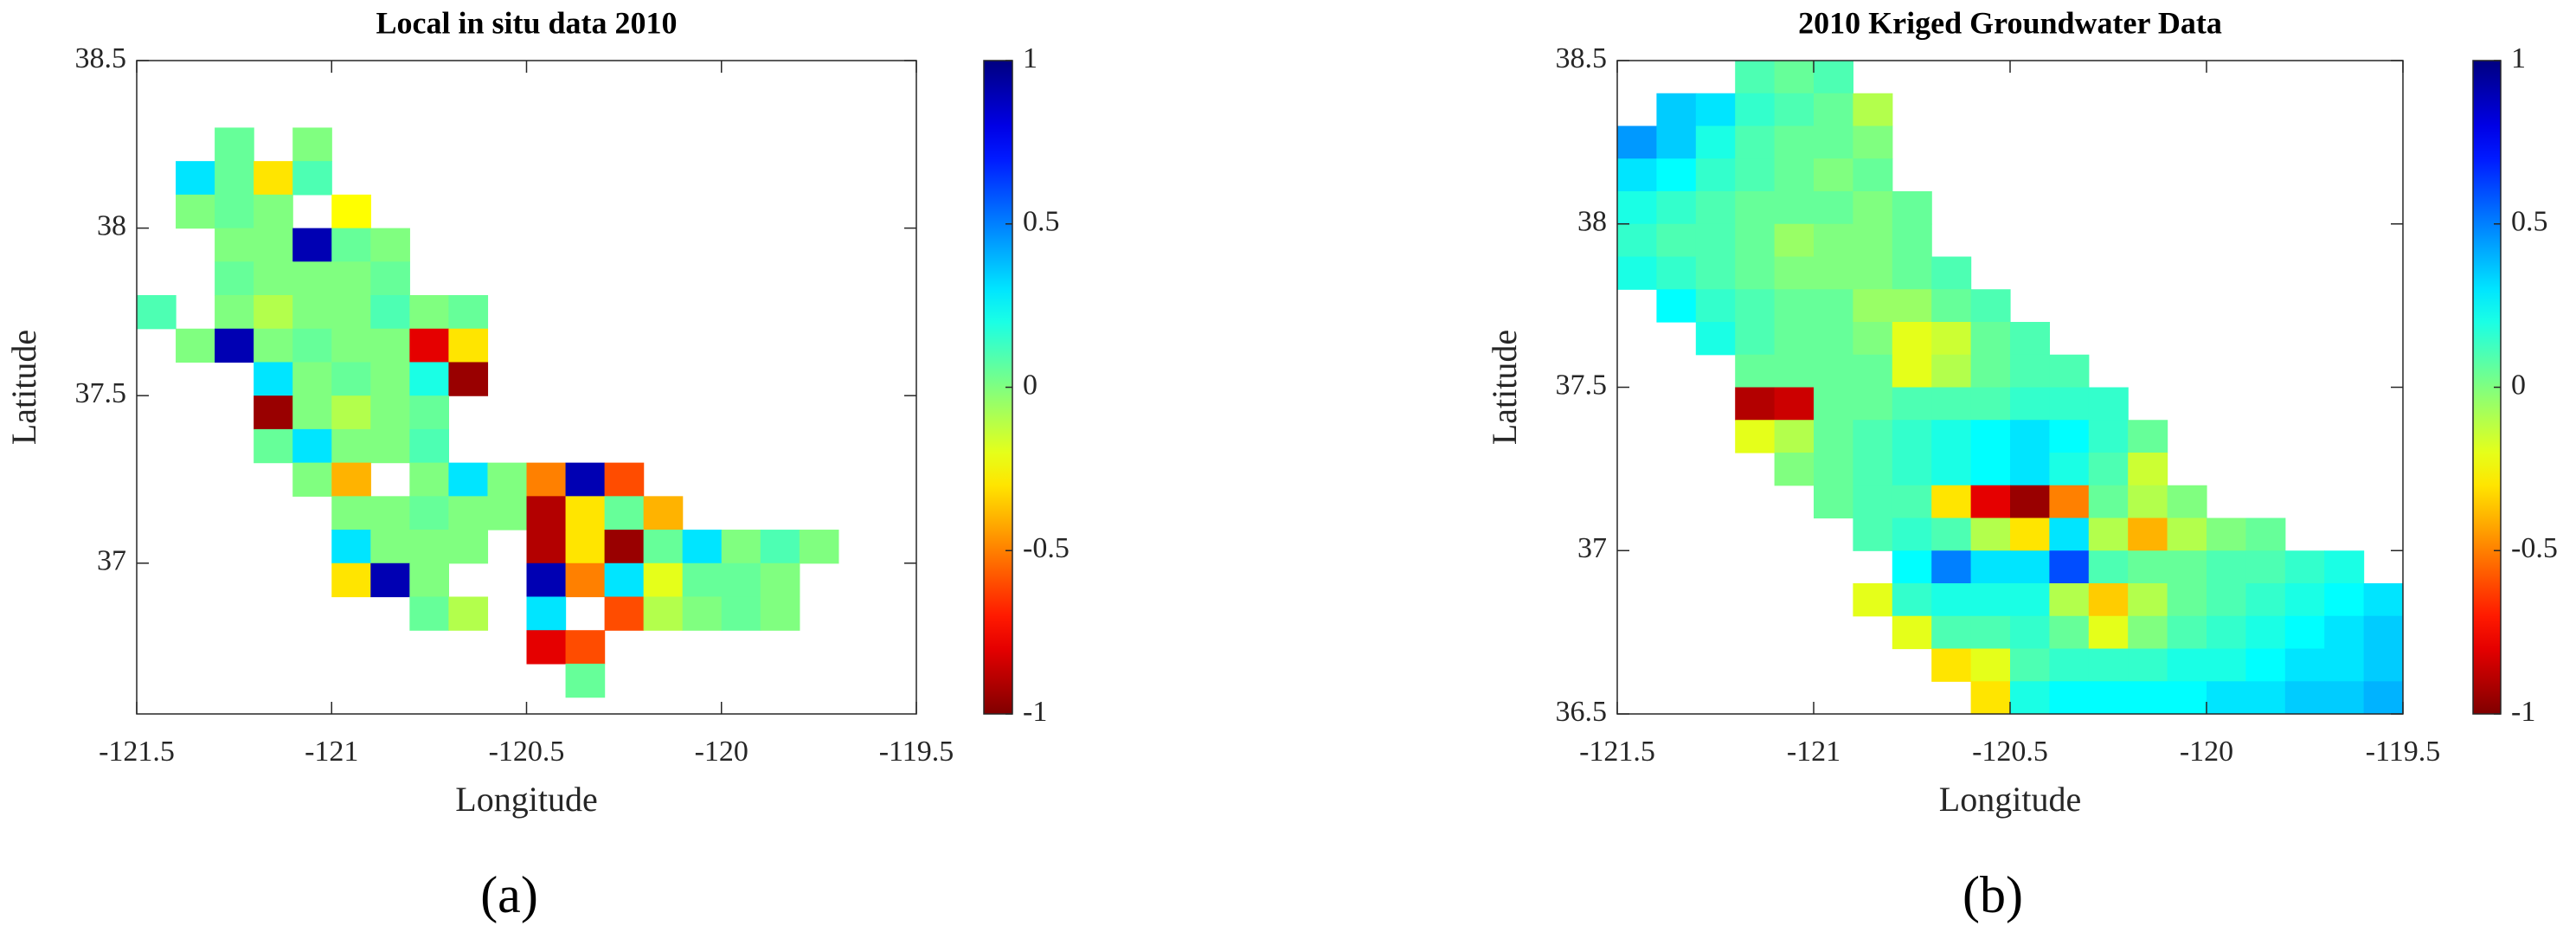 This screenshot has width=2576, height=945. What do you see at coordinates (101, 393) in the screenshot?
I see `y-tick-label: 37.5` at bounding box center [101, 393].